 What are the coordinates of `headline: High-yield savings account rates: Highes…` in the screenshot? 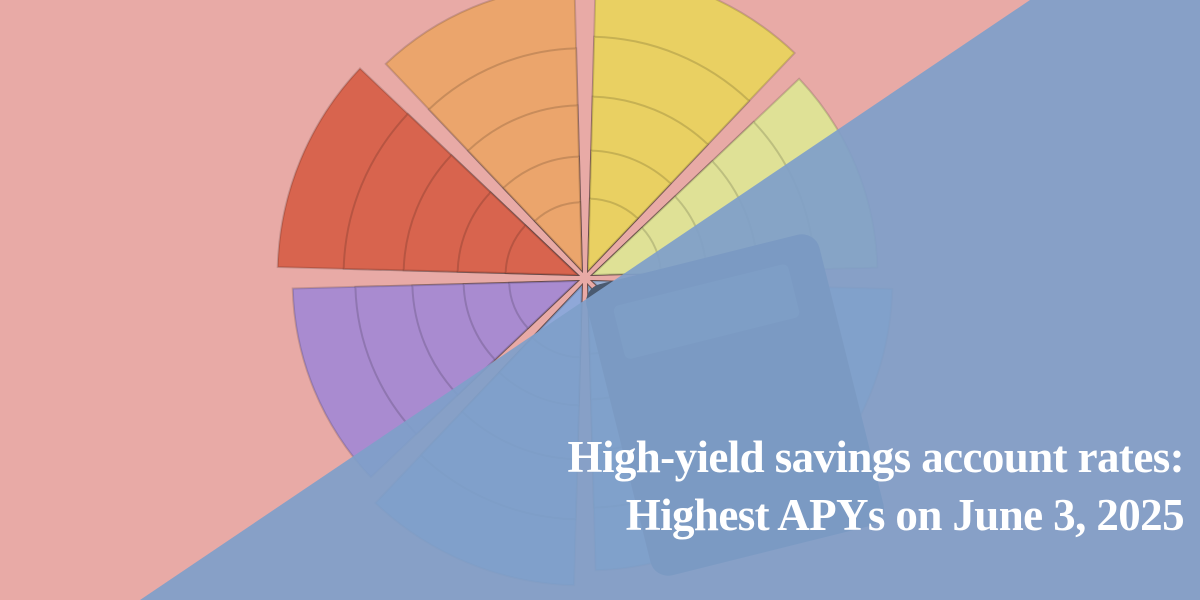 It's located at (876, 486).